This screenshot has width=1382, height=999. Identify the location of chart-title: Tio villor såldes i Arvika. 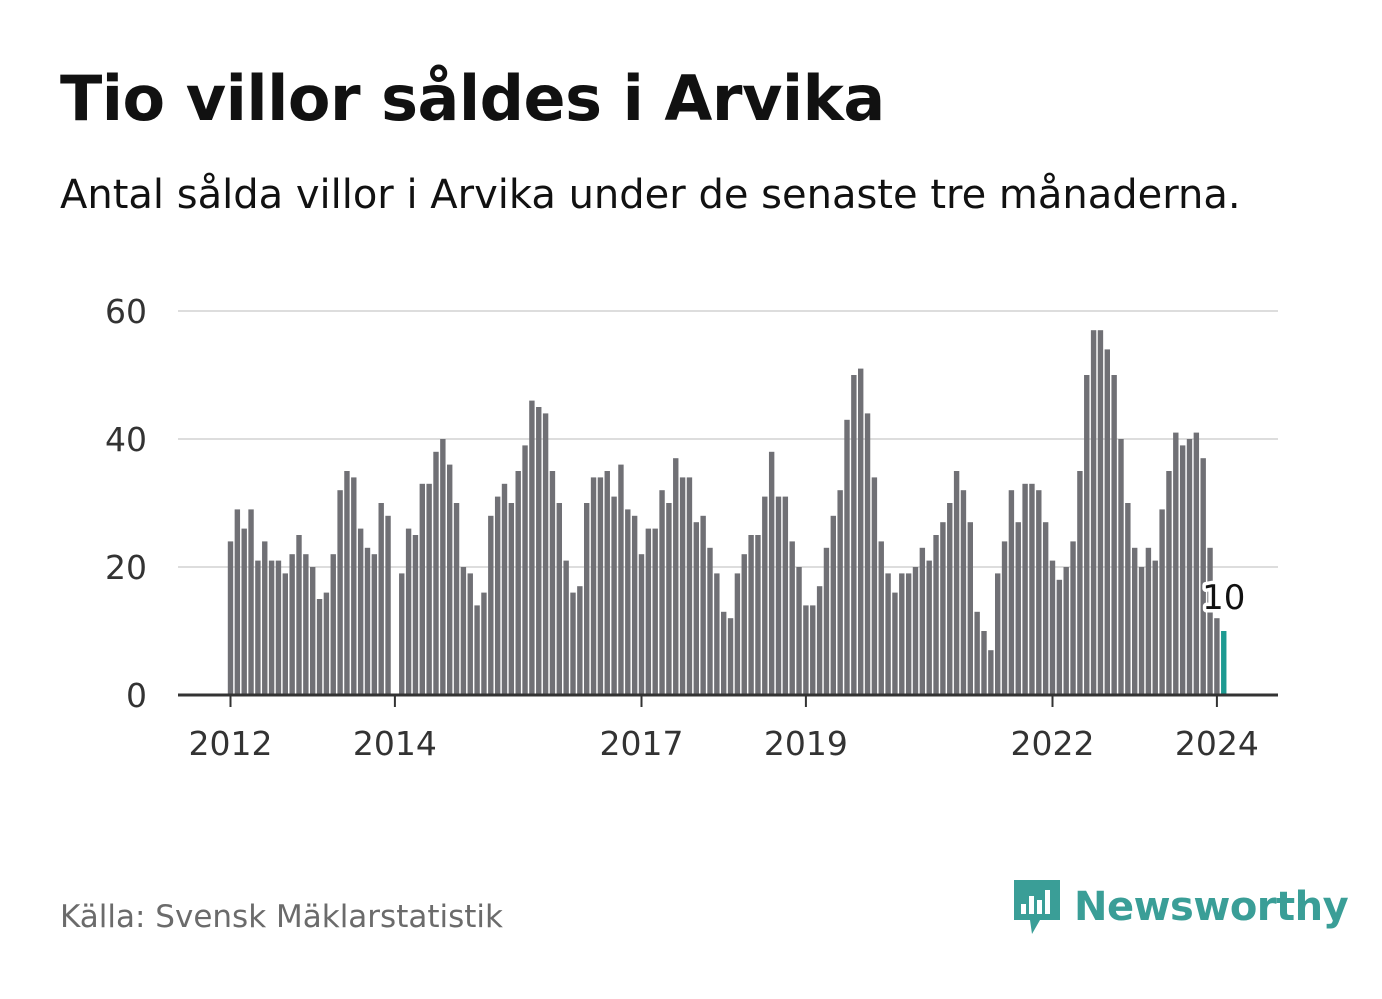
(472, 98).